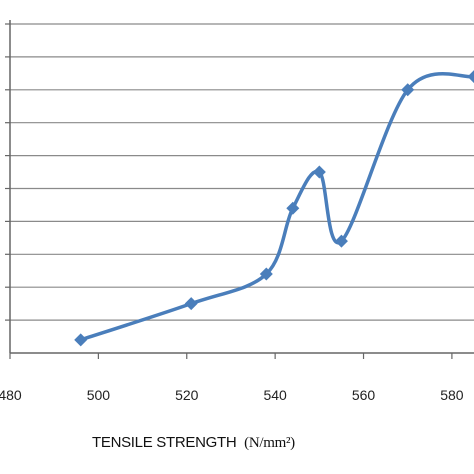 This screenshot has width=474, height=474. I want to click on x-tick-label: 540, so click(275, 395).